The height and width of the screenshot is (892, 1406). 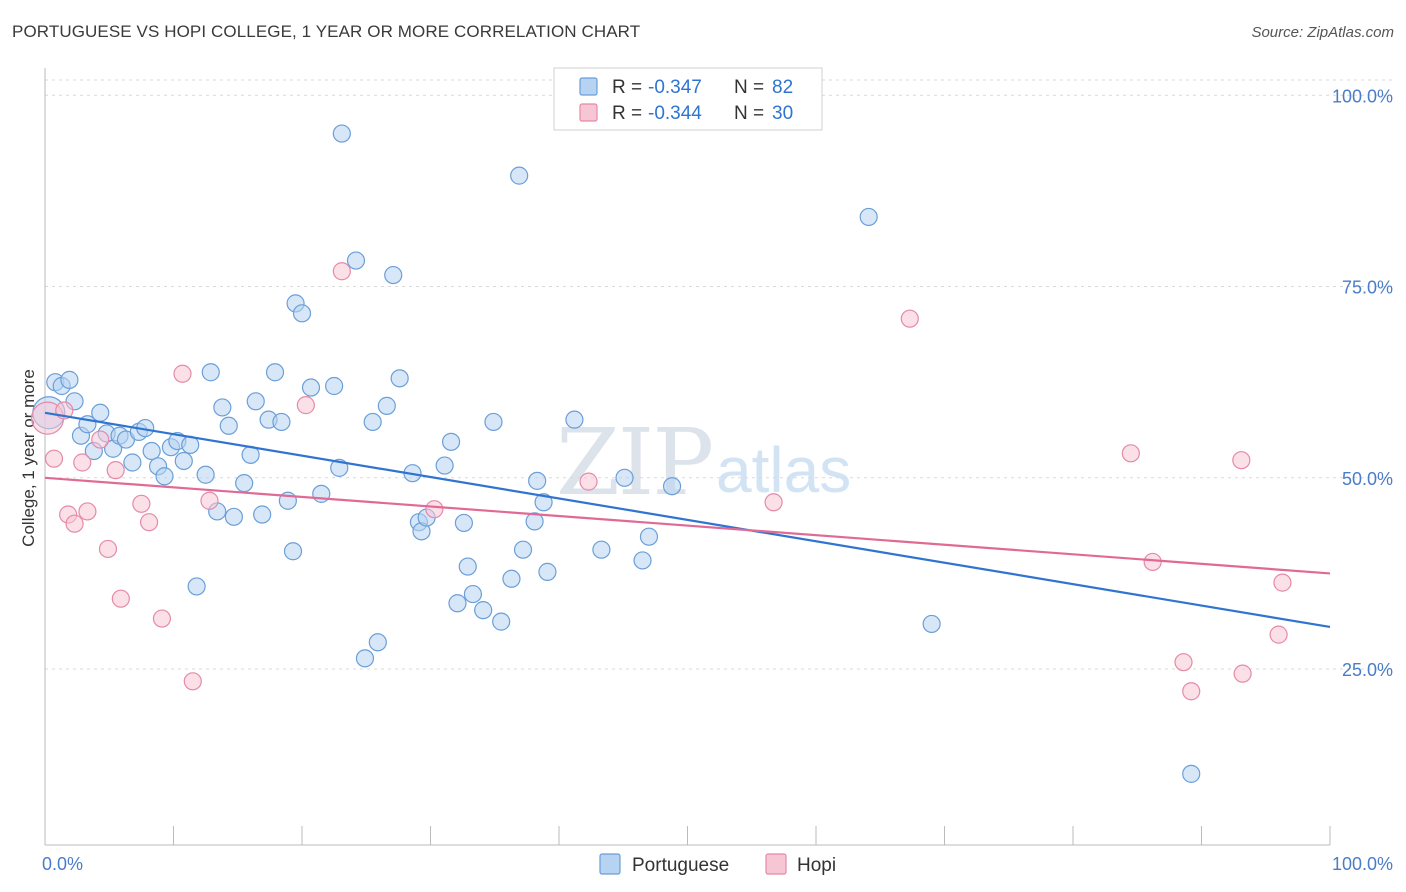 I want to click on y-axis-label: College, 1 year or more, so click(x=28, y=458).